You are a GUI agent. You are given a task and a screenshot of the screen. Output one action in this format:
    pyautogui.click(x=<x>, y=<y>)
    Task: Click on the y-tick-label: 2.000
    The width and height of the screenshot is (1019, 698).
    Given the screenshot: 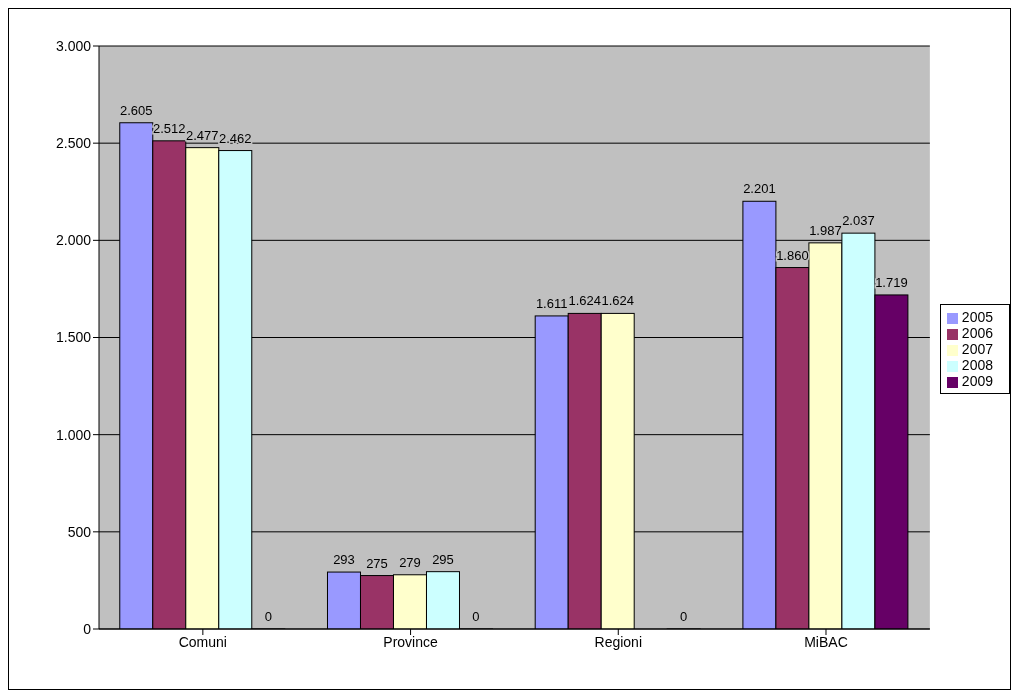 What is the action you would take?
    pyautogui.click(x=73, y=240)
    